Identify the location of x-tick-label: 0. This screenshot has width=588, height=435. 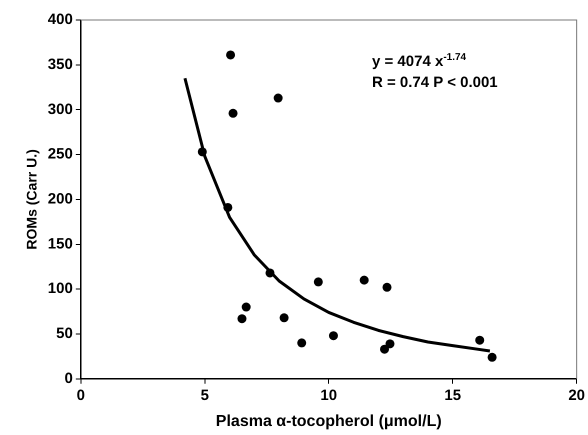
(80, 395).